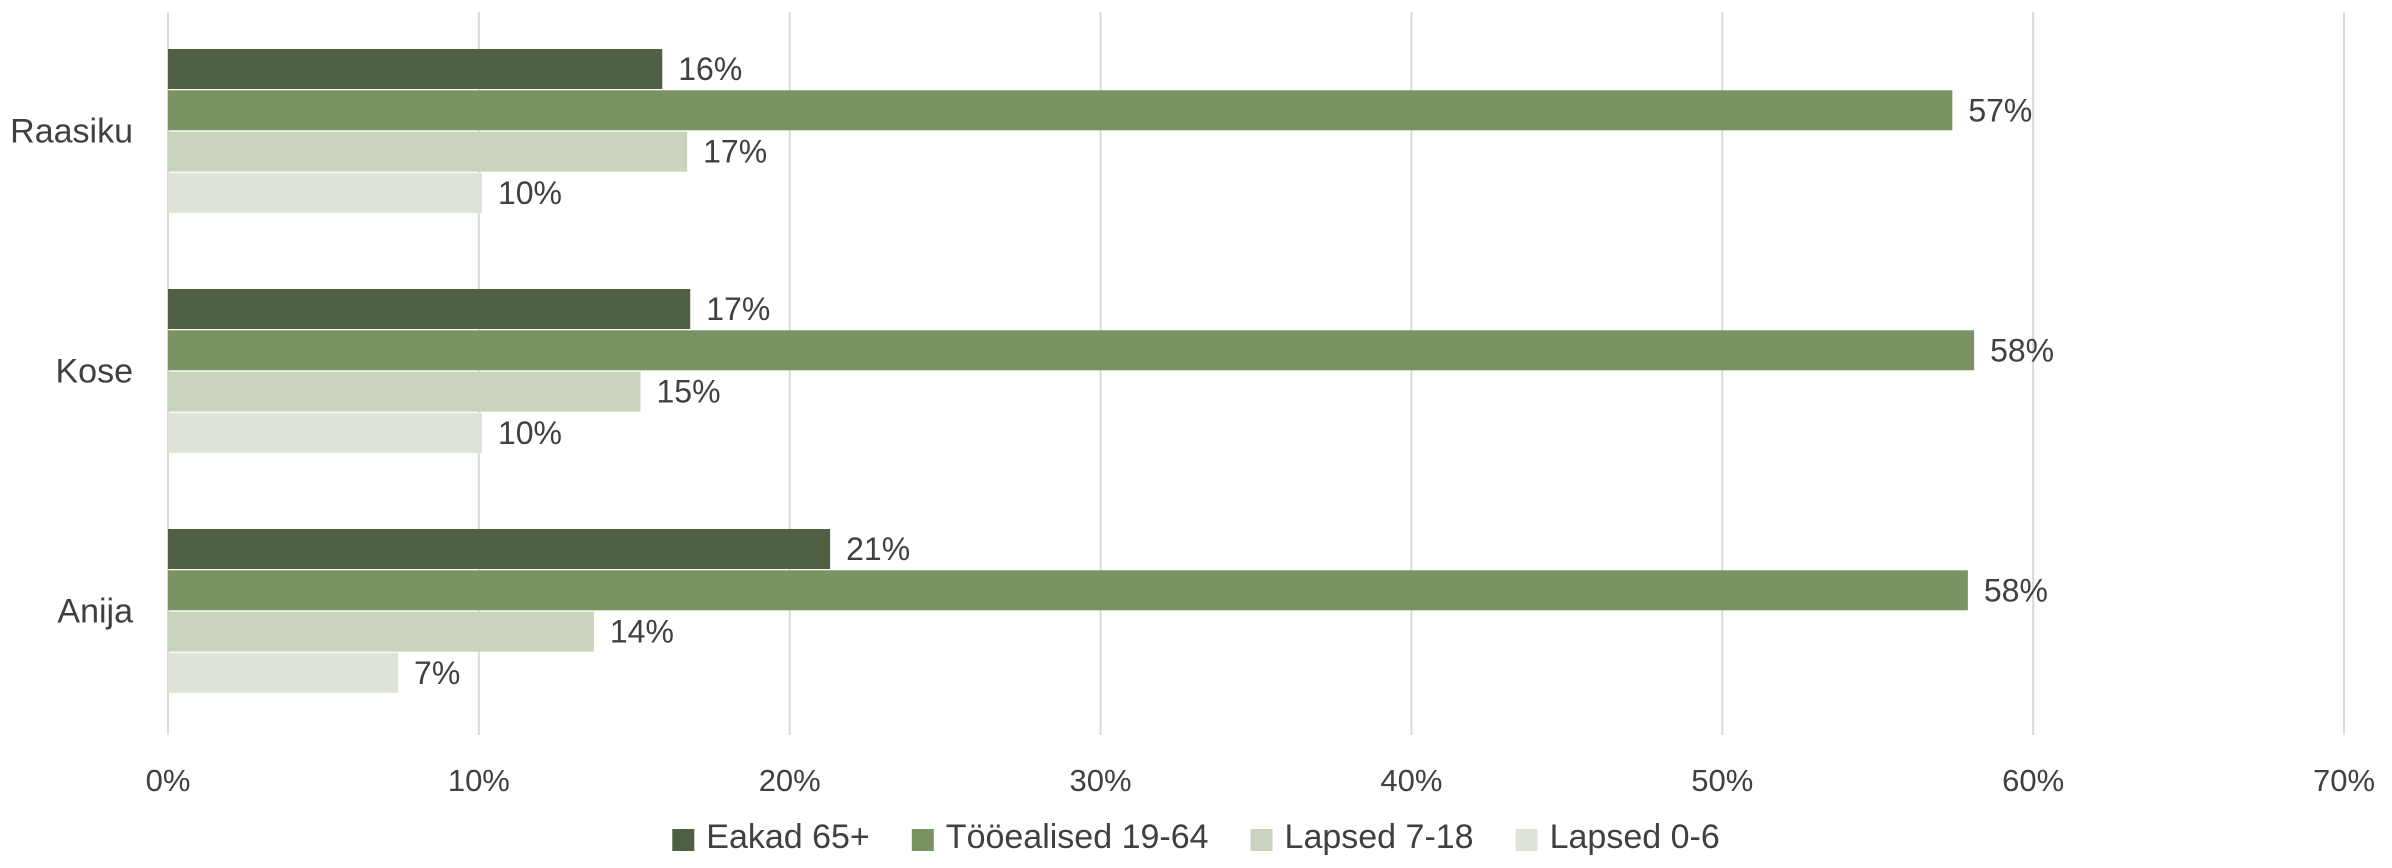 Image resolution: width=2392 pixels, height=868 pixels. Describe the element at coordinates (1635, 837) in the screenshot. I see `legend-label: Lapsed 0-6` at that location.